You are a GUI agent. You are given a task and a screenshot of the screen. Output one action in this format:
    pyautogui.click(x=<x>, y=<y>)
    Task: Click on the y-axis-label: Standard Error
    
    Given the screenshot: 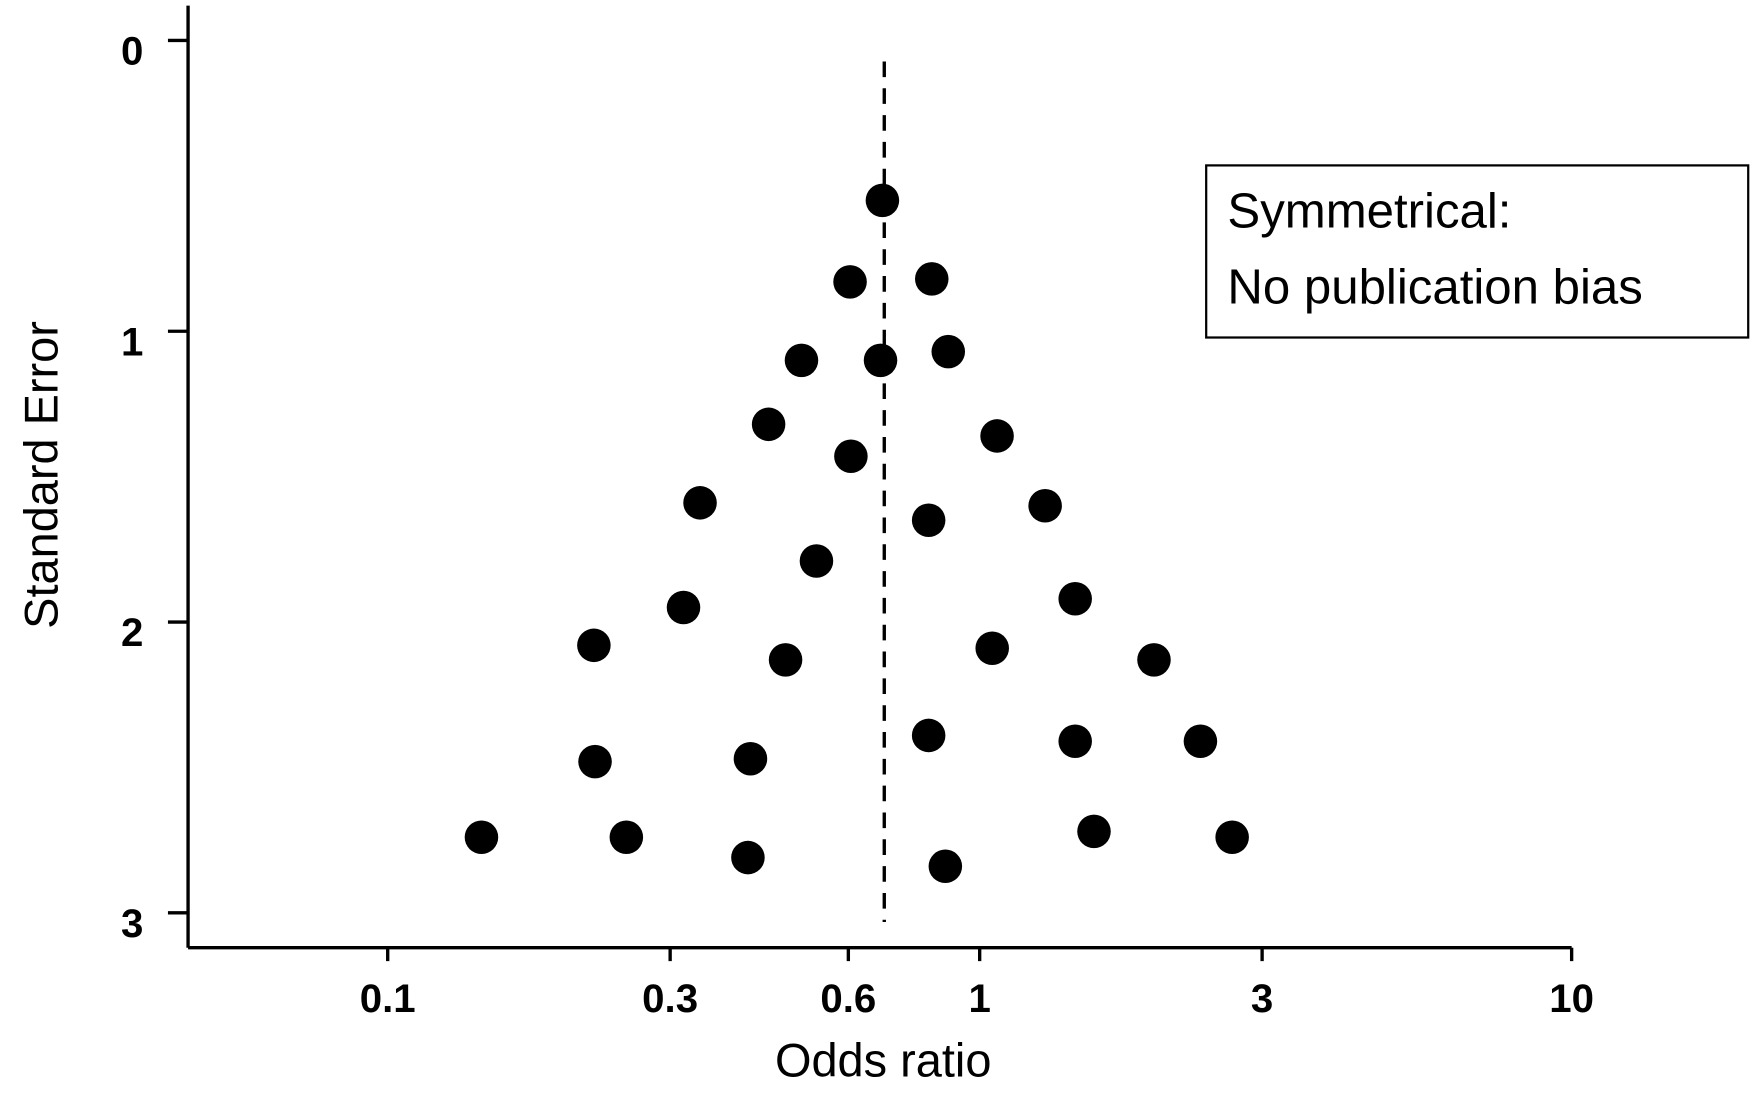 What is the action you would take?
    pyautogui.click(x=41, y=475)
    